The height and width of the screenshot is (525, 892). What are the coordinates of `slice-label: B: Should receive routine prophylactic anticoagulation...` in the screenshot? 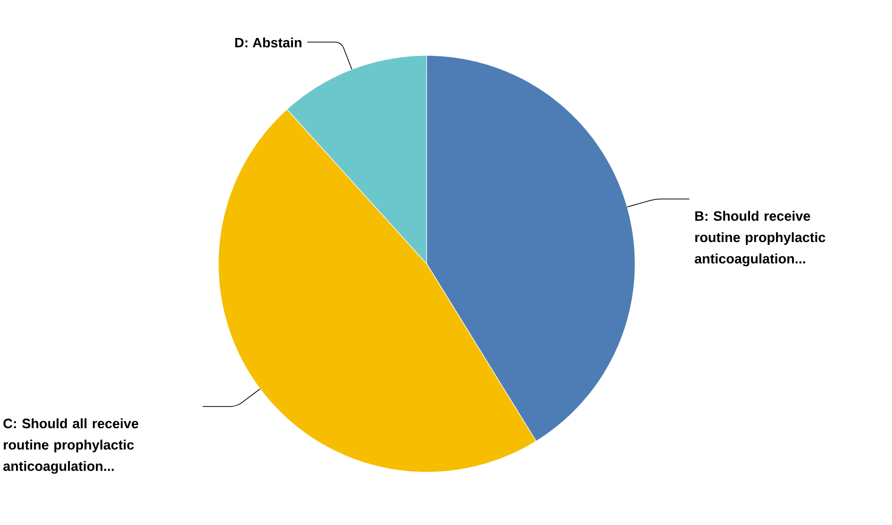 It's located at (760, 238).